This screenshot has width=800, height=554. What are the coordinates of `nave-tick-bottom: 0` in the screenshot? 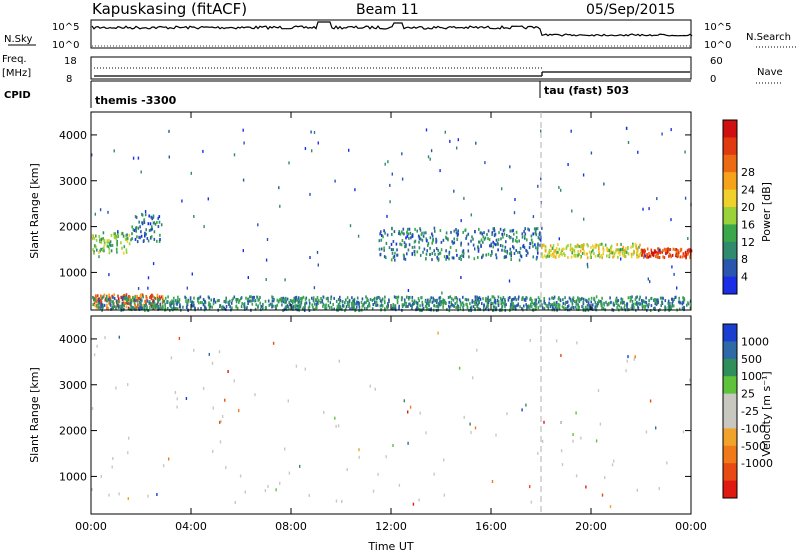 It's located at (713, 79).